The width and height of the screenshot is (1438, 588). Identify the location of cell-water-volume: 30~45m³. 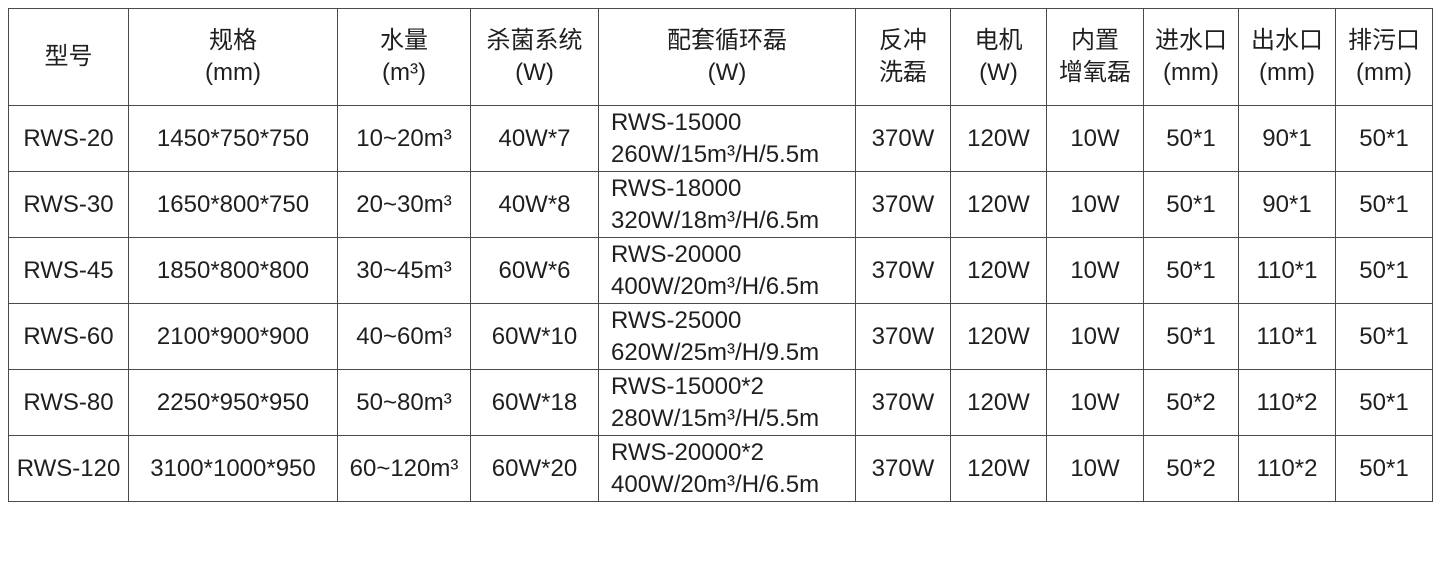
(404, 270).